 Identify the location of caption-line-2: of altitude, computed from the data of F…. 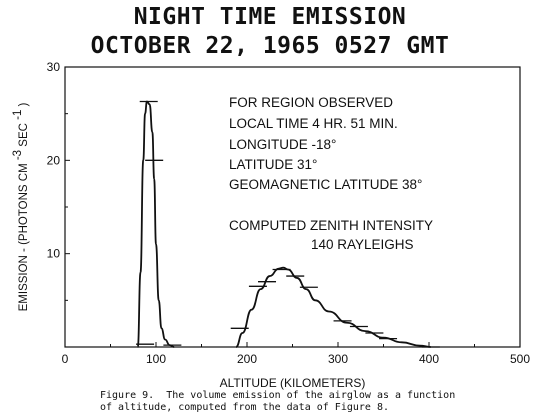
(244, 407).